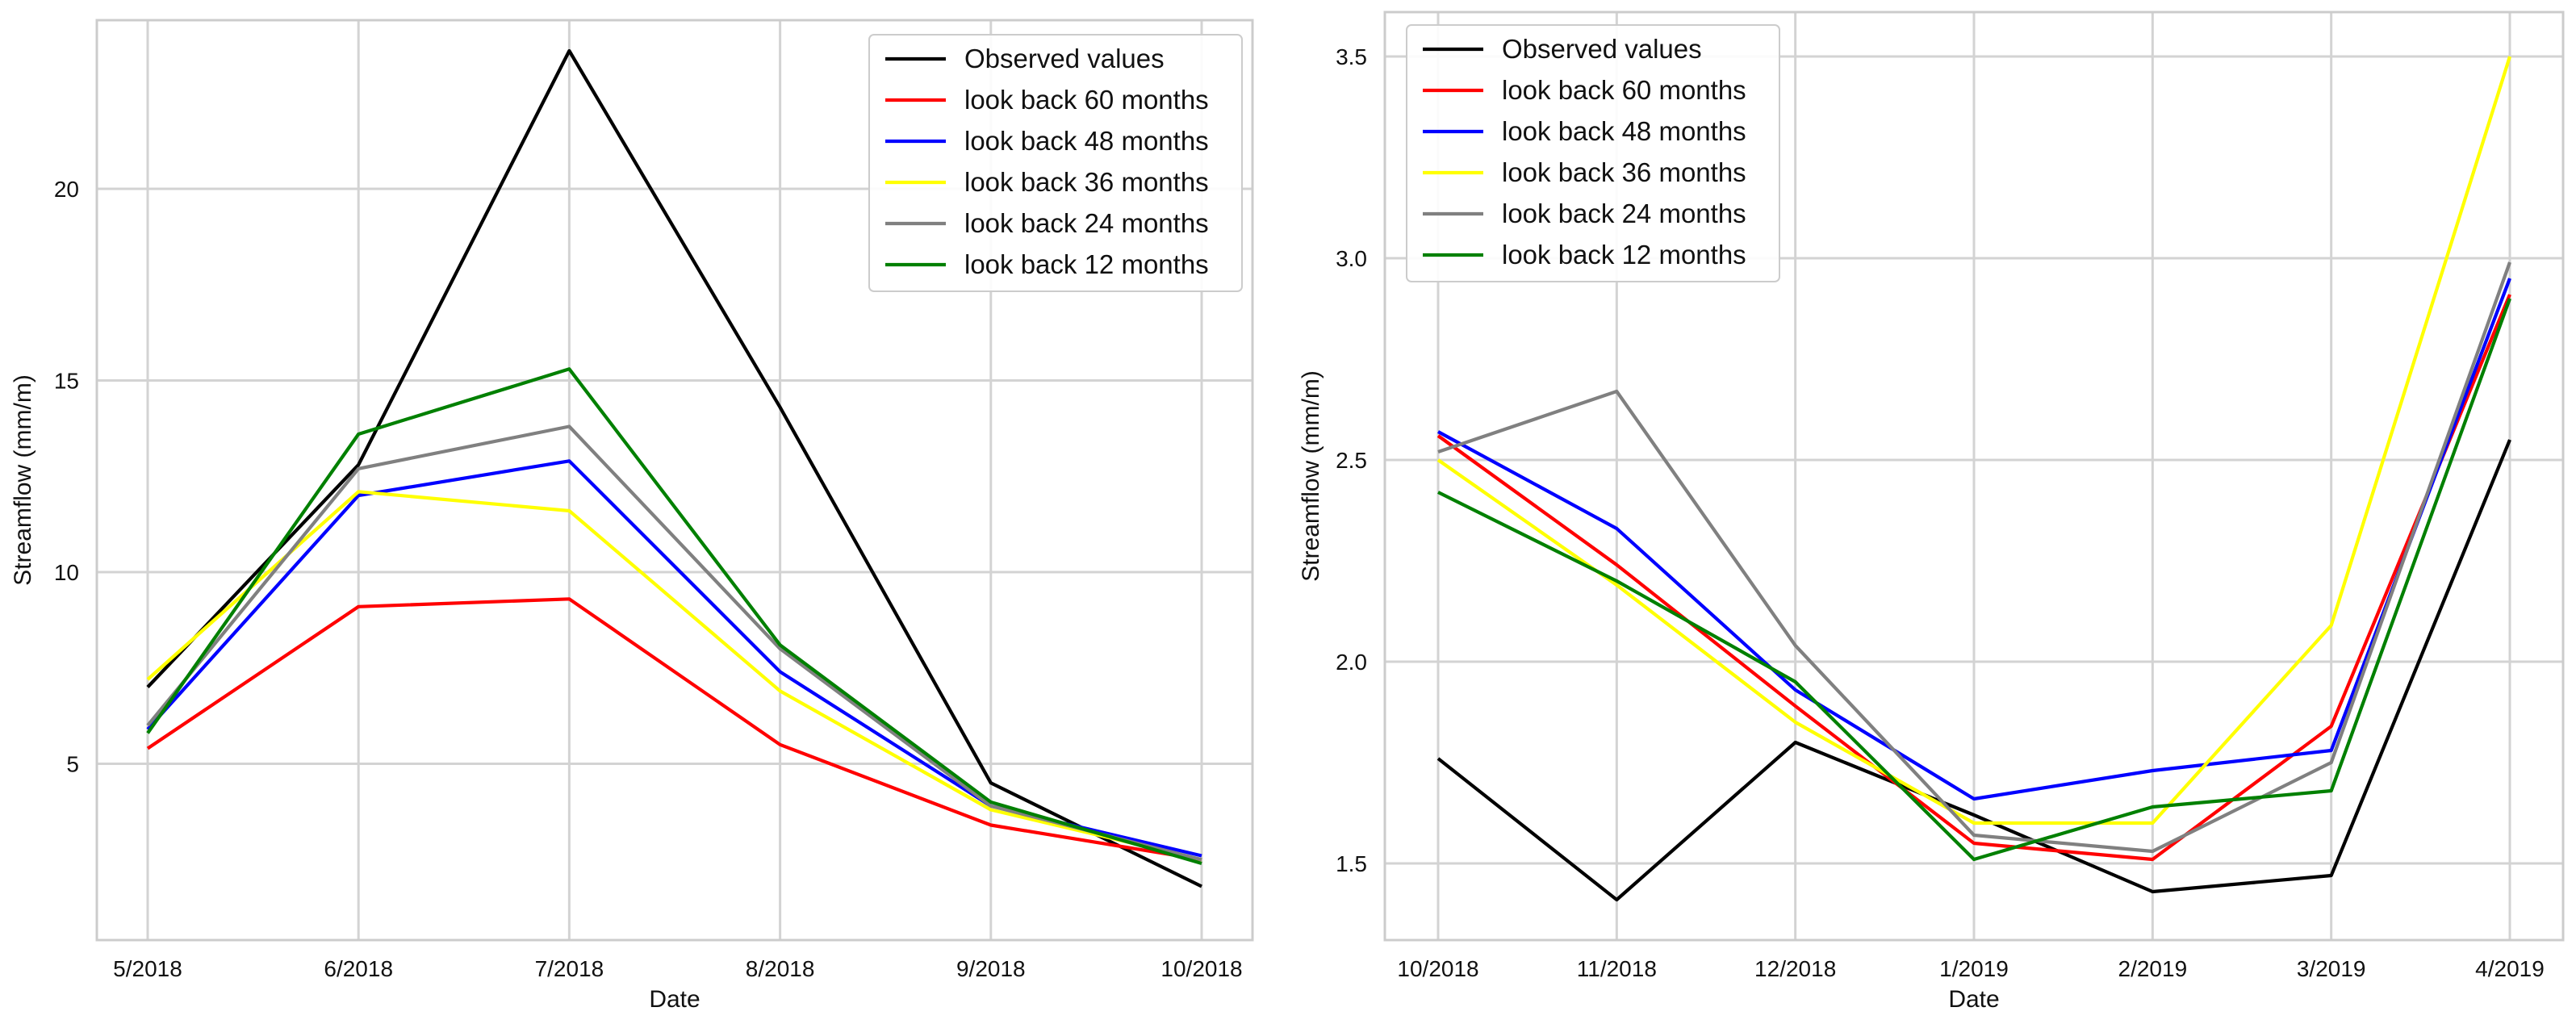 The height and width of the screenshot is (1024, 2576). I want to click on chart-2-x-tick-label: 1/2019, so click(1974, 969).